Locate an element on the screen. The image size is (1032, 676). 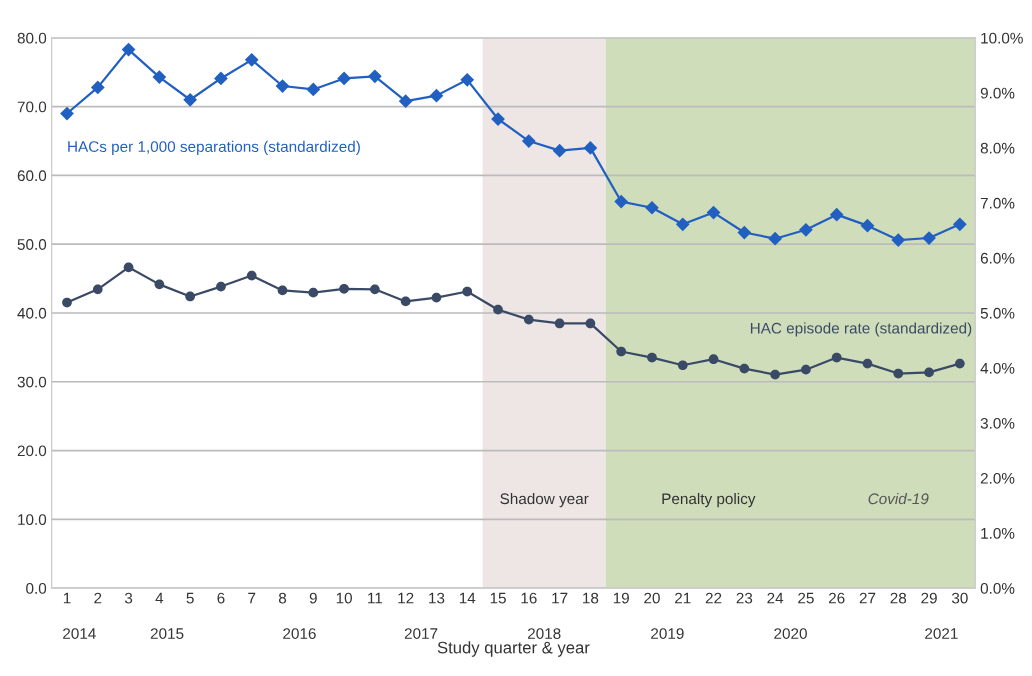
text: 2019 is located at coordinates (667, 633).